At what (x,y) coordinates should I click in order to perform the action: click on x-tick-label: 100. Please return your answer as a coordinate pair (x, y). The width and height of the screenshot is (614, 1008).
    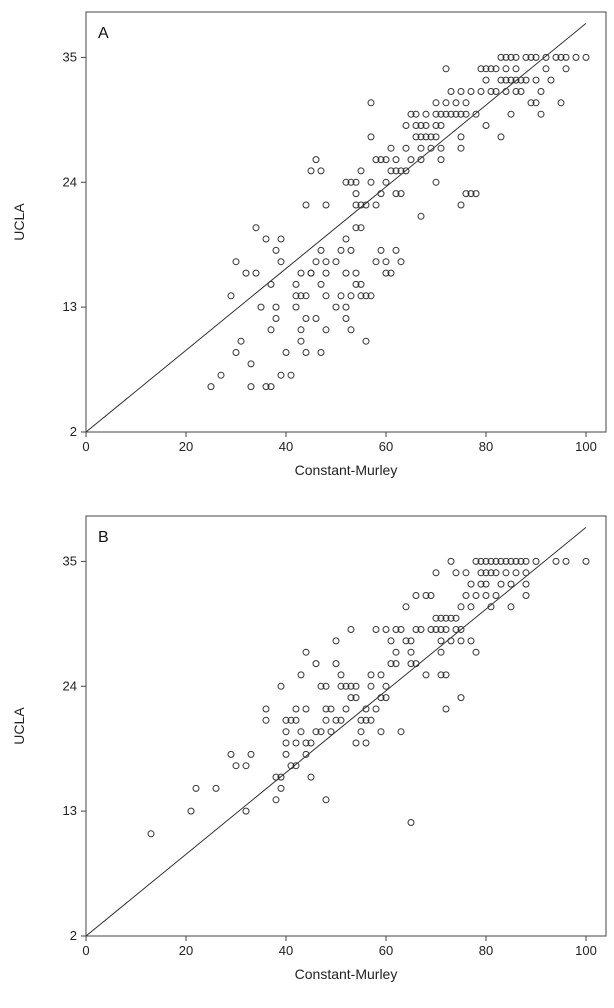
    Looking at the image, I should click on (586, 446).